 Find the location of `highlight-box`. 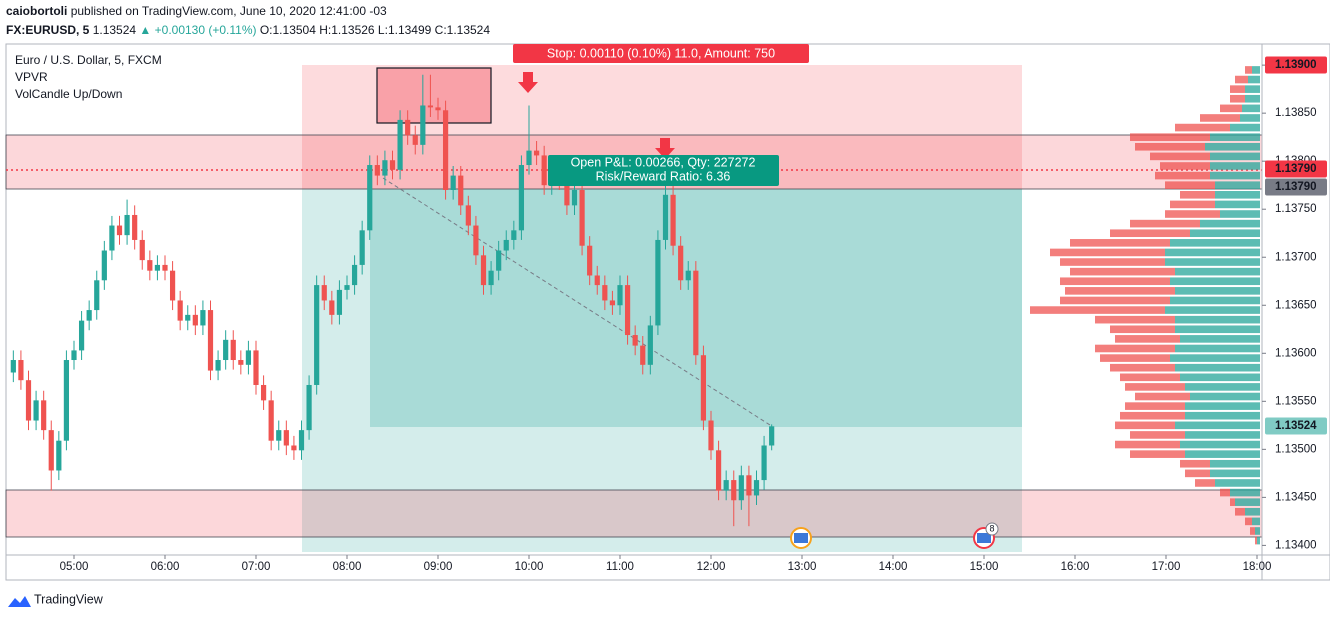

highlight-box is located at coordinates (434, 95).